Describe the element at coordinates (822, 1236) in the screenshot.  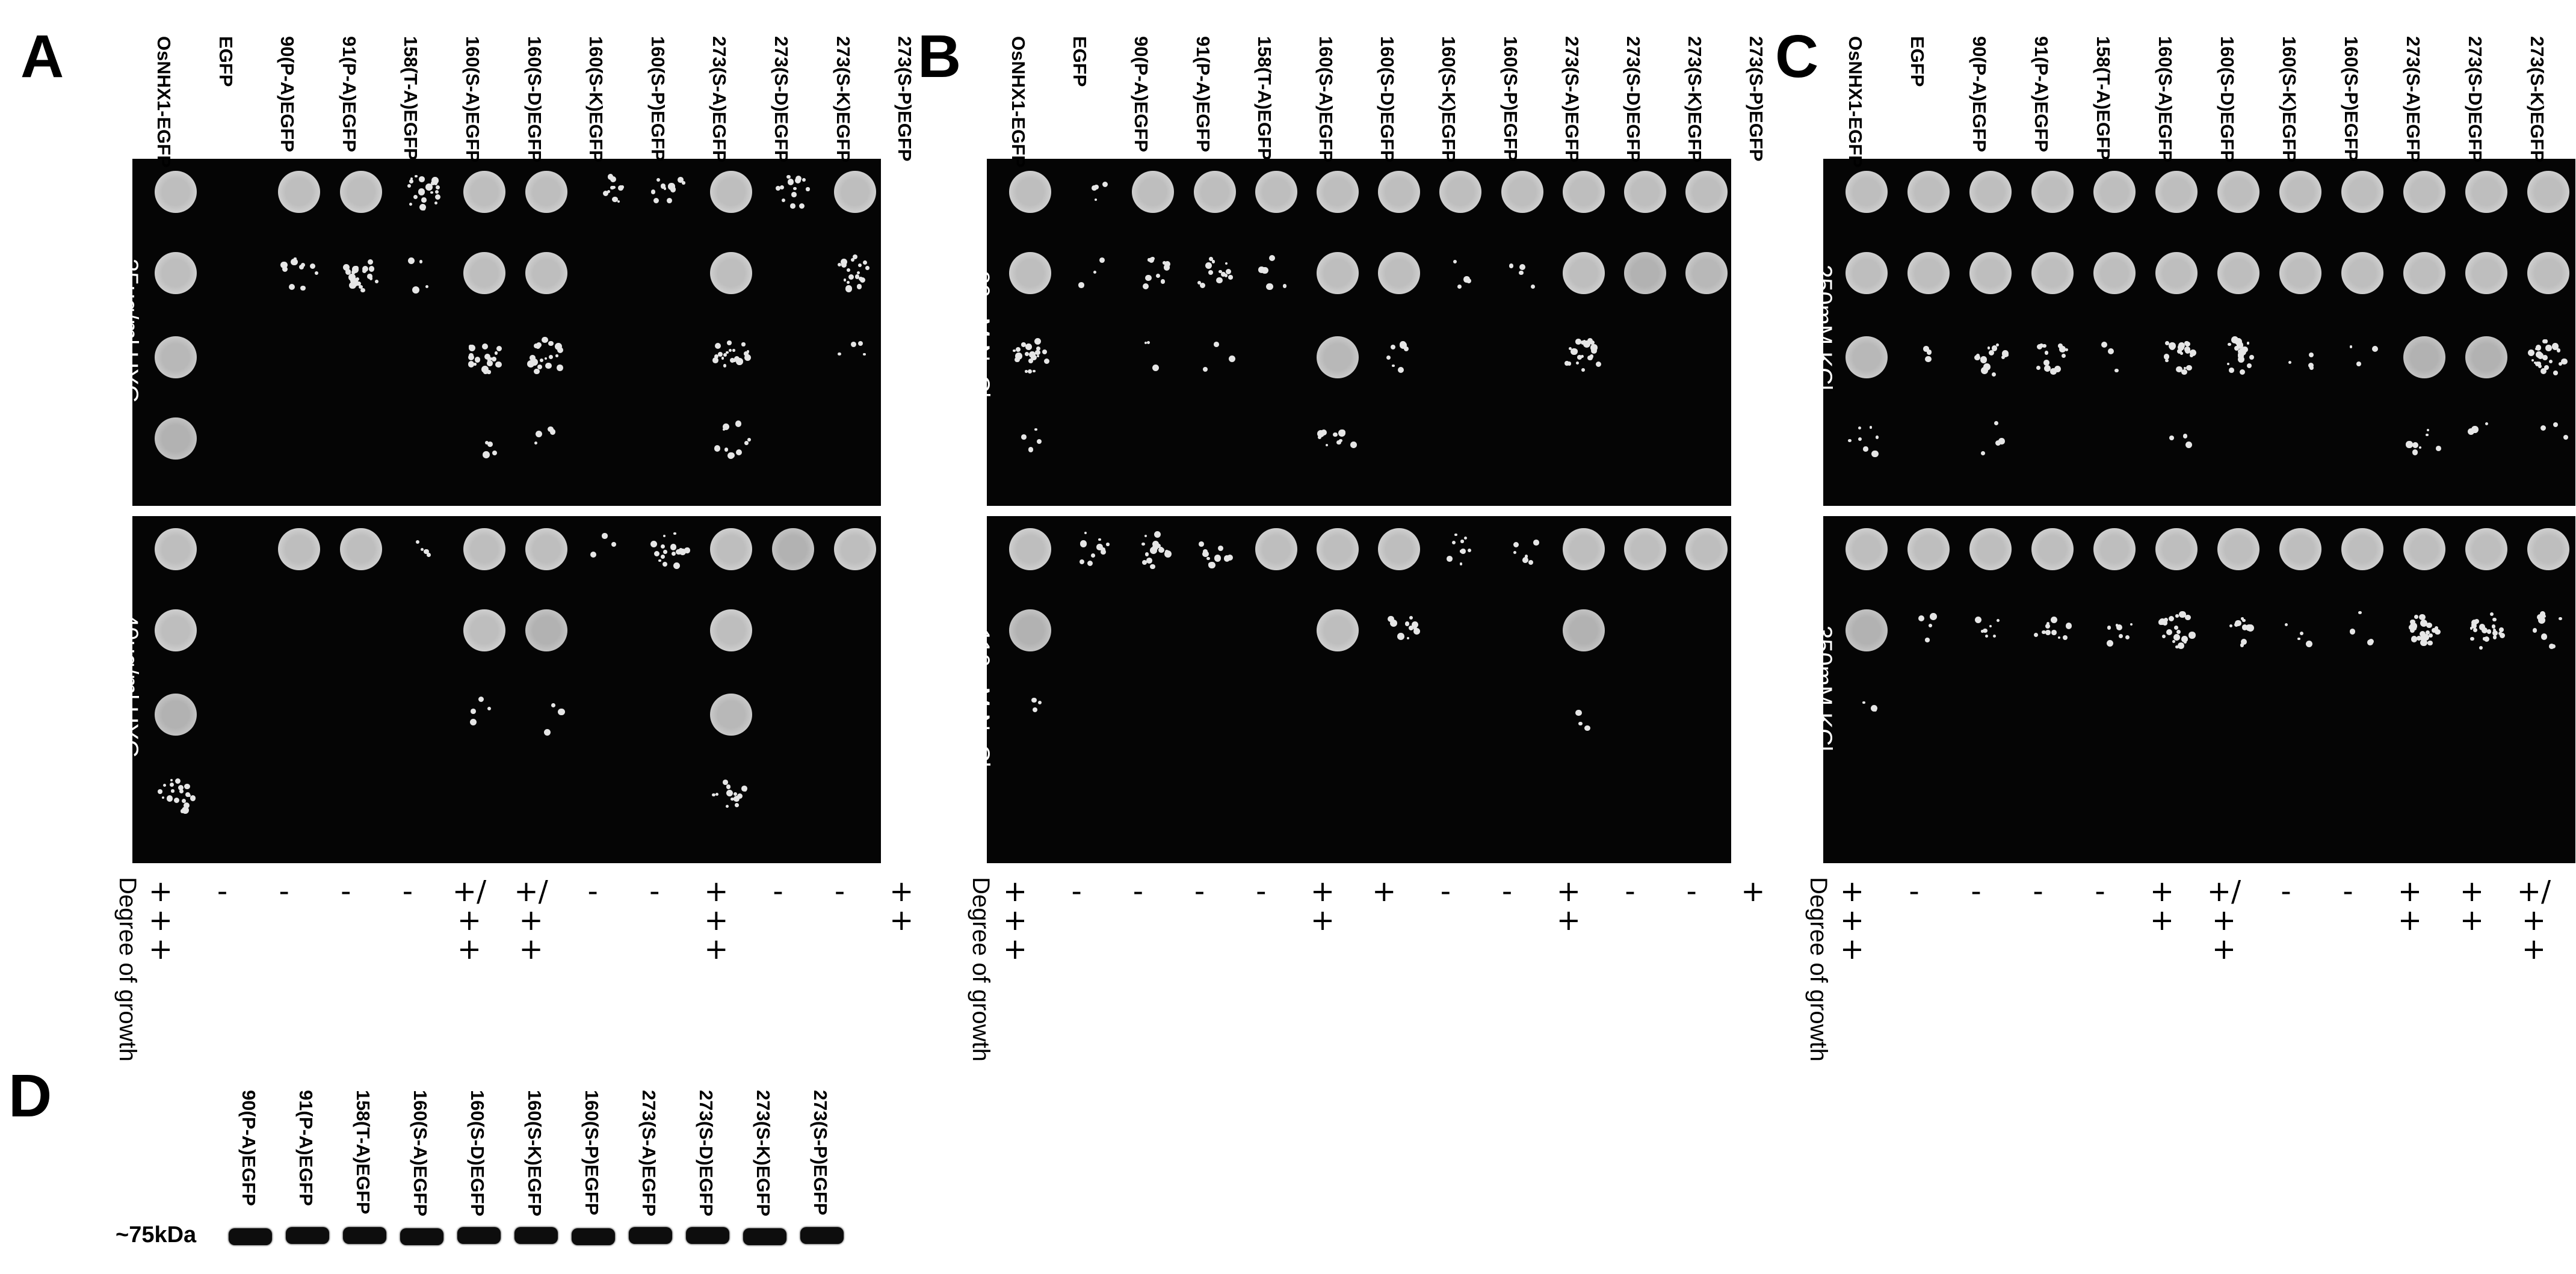
I see `blot-band-273-s-p-egfp` at that location.